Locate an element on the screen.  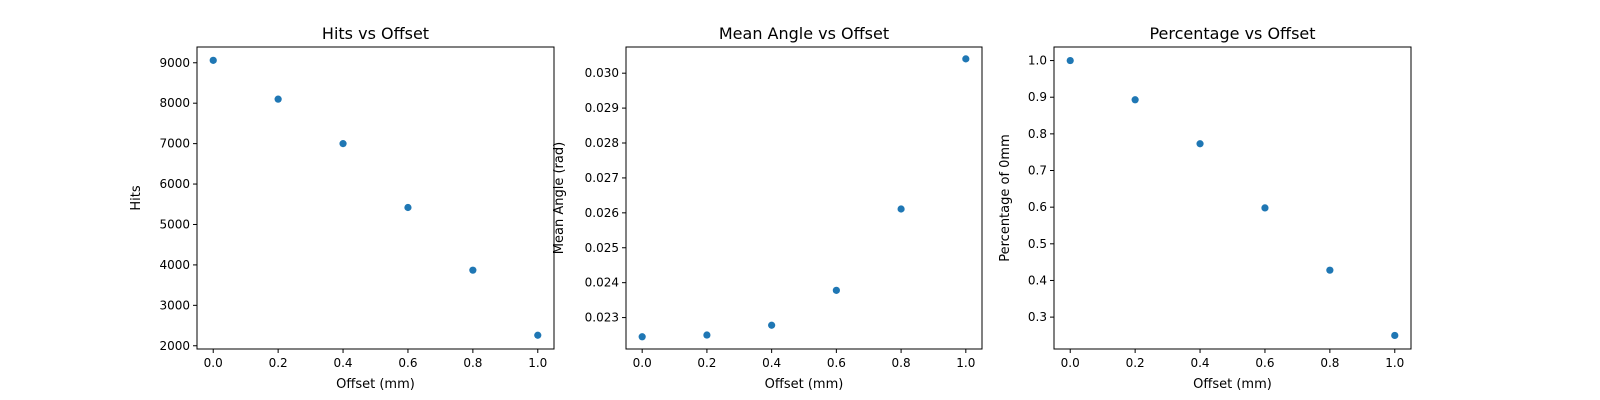
y-tick-label: 0.8 is located at coordinates (1037, 134).